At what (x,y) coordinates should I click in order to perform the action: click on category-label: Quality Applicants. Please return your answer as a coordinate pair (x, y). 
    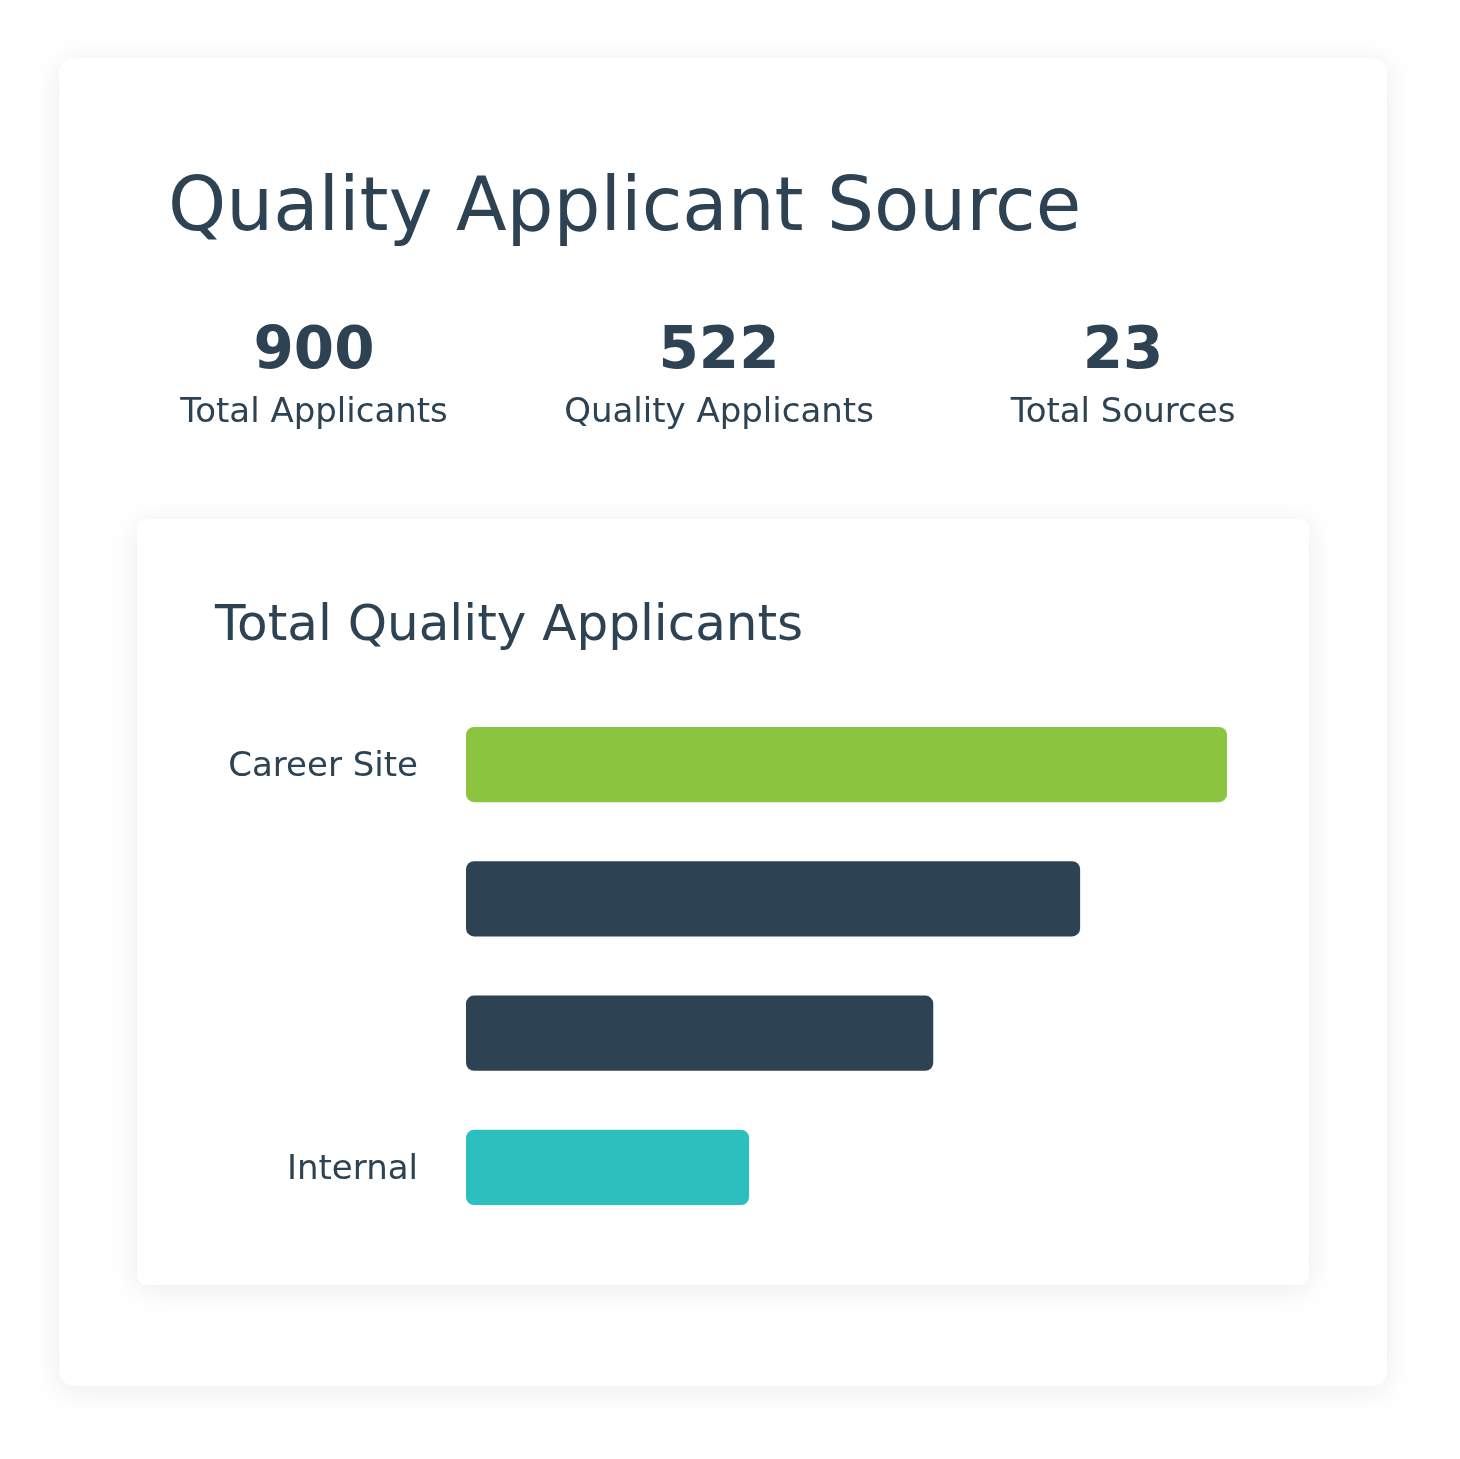
    Looking at the image, I should click on (719, 410).